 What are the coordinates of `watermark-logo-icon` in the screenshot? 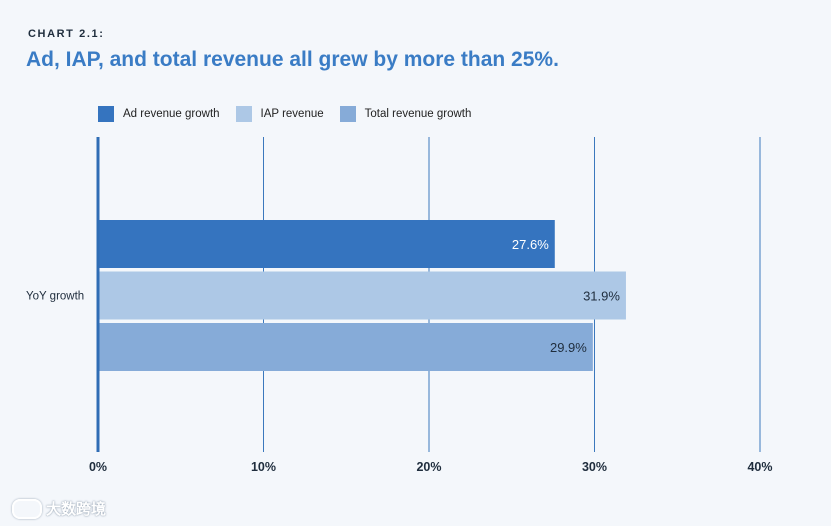 It's located at (27, 508).